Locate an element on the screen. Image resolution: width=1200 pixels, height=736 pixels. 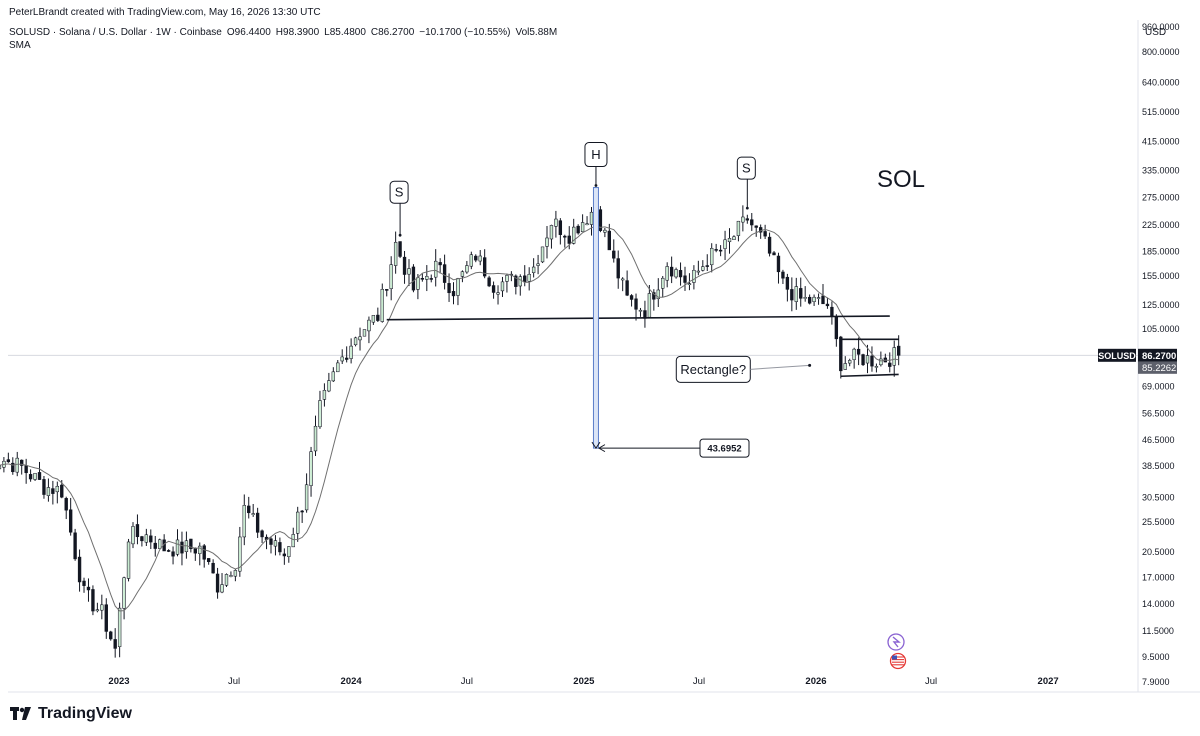
y-tick-label: 30.5000 is located at coordinates (1158, 498).